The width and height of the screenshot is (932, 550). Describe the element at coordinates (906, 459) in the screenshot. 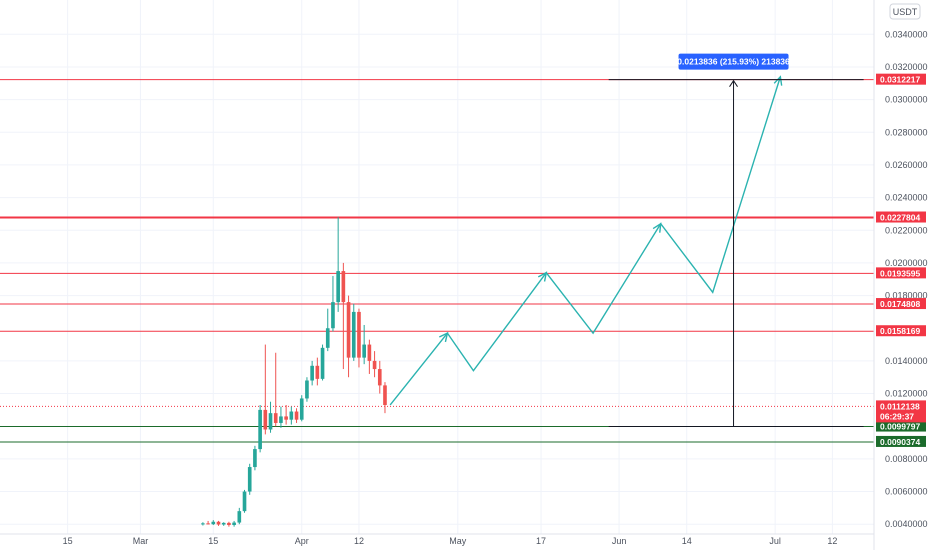

I see `price-tick-label: 0.0080000` at that location.